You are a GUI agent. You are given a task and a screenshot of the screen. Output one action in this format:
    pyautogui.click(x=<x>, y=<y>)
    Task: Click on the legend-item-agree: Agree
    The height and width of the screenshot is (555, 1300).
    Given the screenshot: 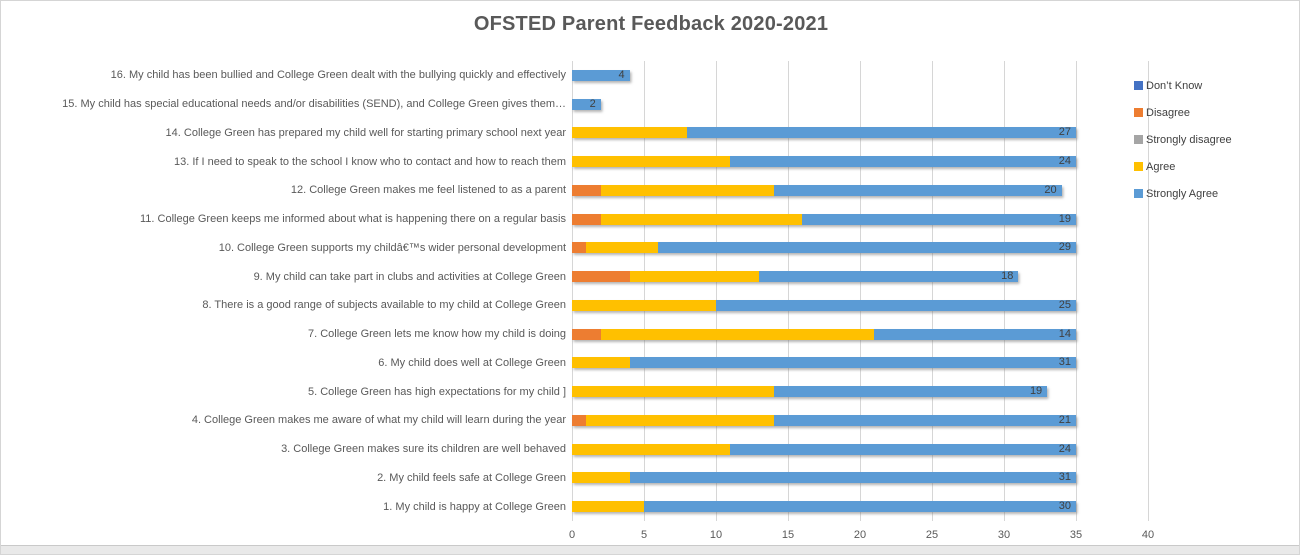 What is the action you would take?
    pyautogui.click(x=1183, y=166)
    